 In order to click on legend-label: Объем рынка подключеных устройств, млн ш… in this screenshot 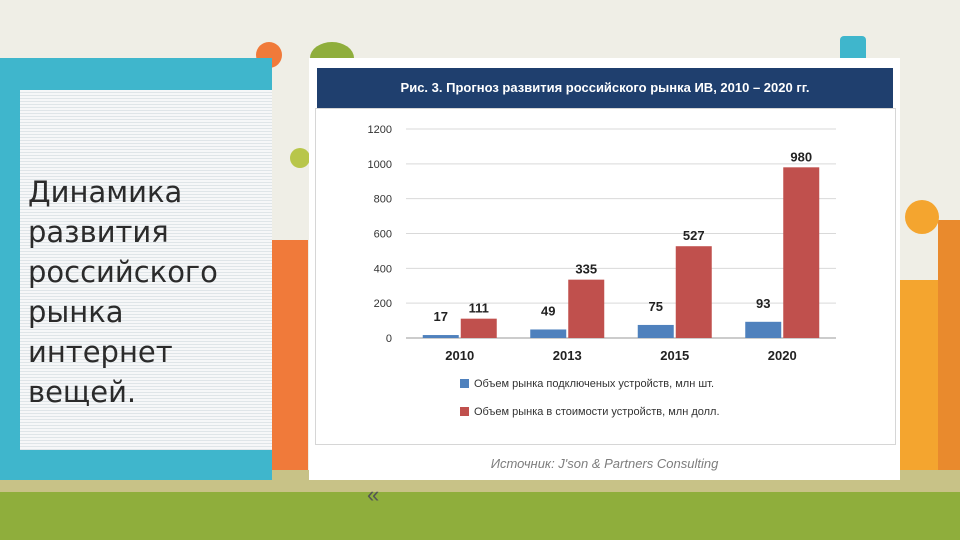, I will do `click(594, 384)`.